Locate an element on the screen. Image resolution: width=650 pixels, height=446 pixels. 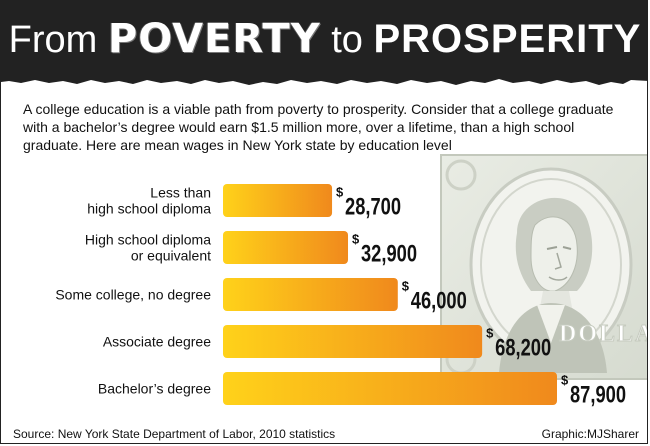
value-currency-4: $ is located at coordinates (565, 380).